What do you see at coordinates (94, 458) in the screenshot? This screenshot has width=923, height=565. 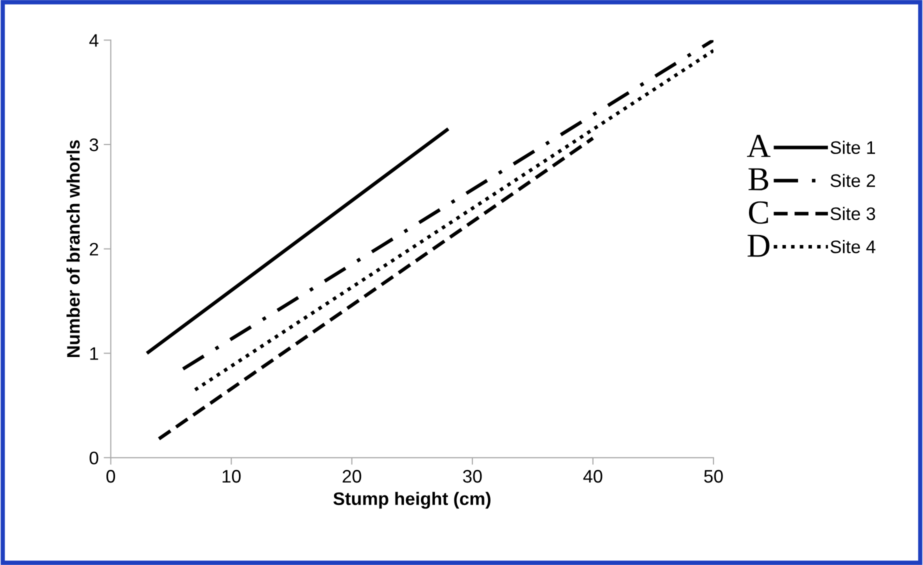 I see `y-tick-label: 0` at bounding box center [94, 458].